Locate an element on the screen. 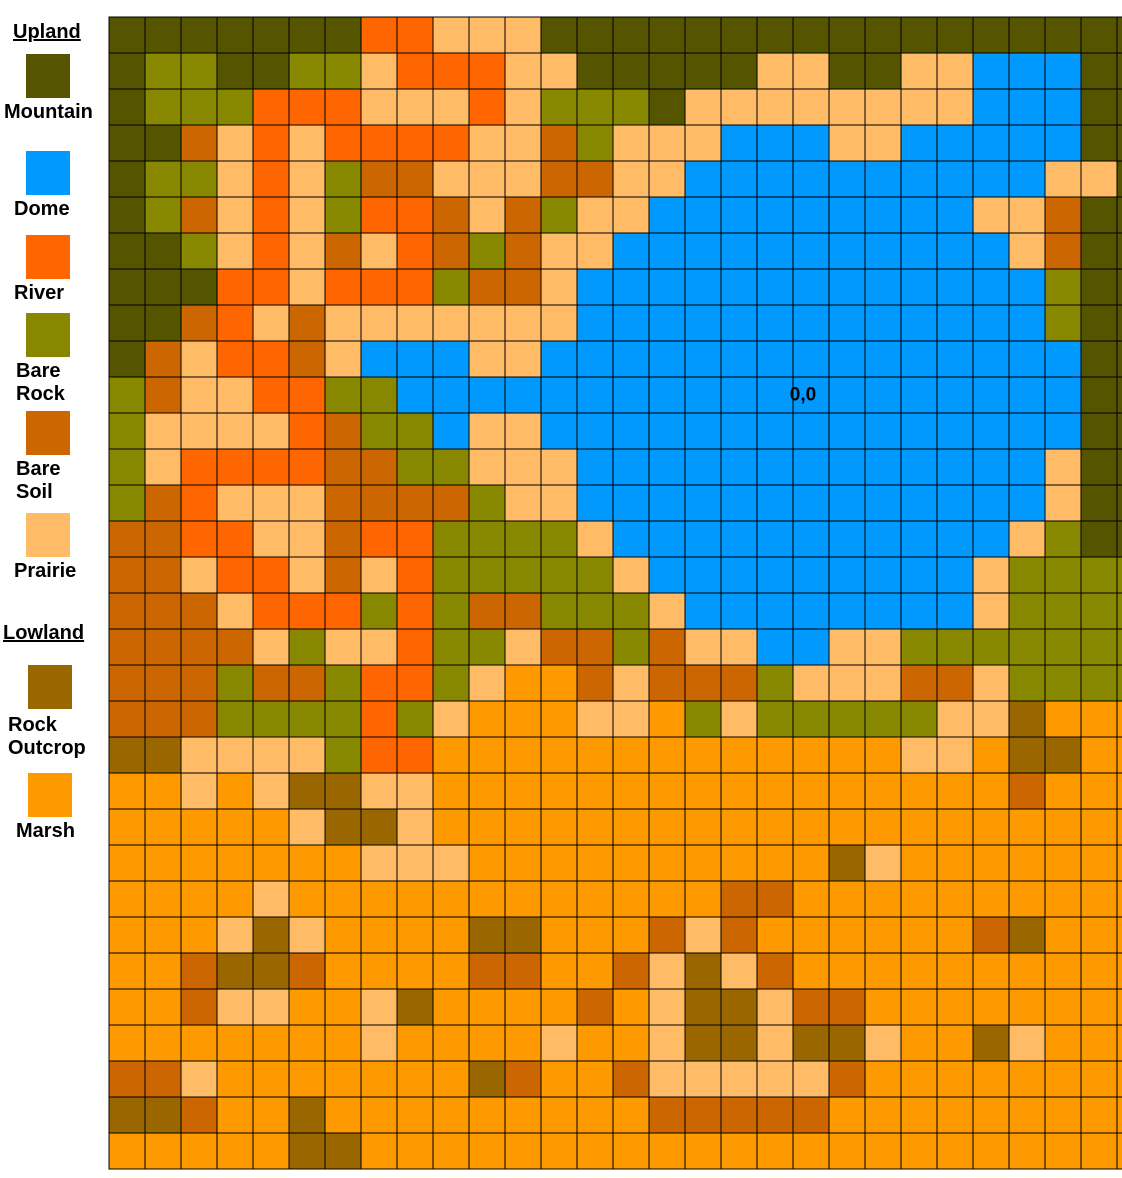  legend-label-marsh: Marsh is located at coordinates (45, 831).